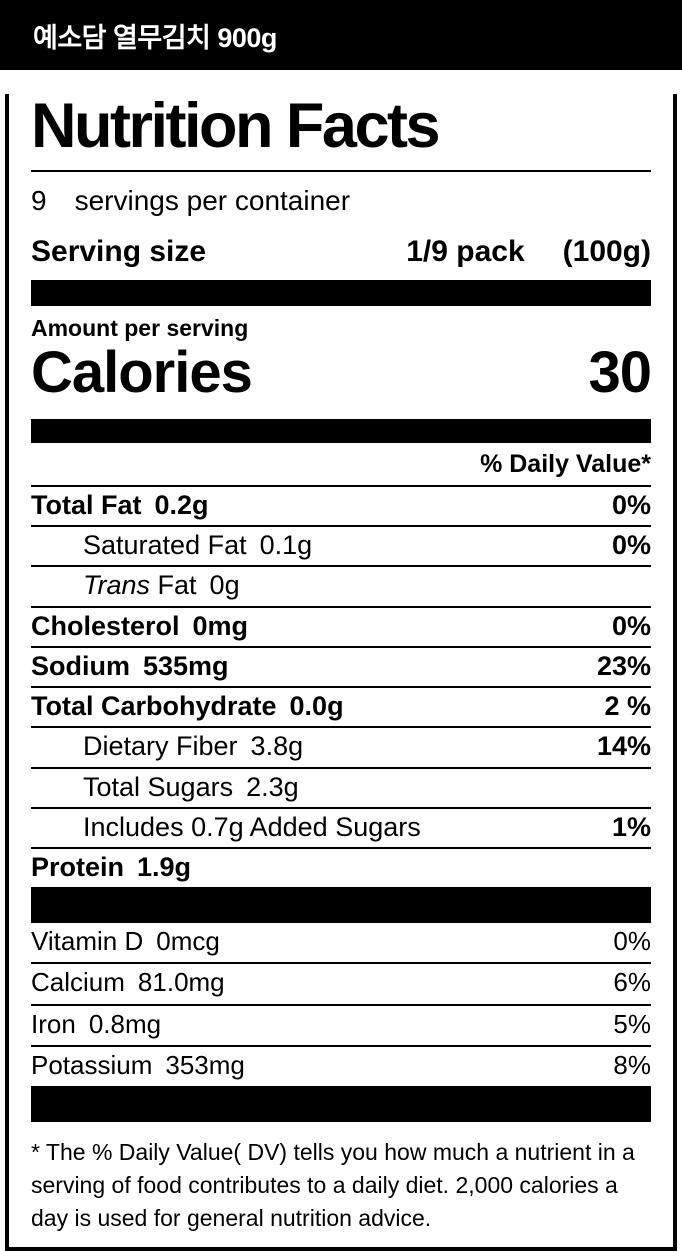  I want to click on nutrient-amount: 1.9g, so click(164, 867).